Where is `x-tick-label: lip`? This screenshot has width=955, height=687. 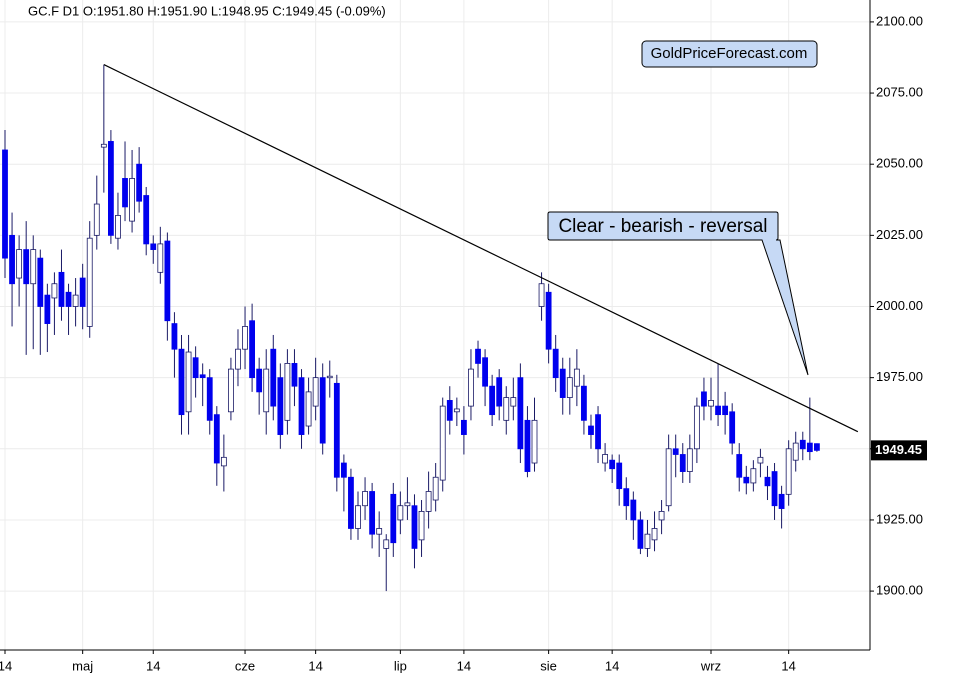
x-tick-label: lip is located at coordinates (400, 665).